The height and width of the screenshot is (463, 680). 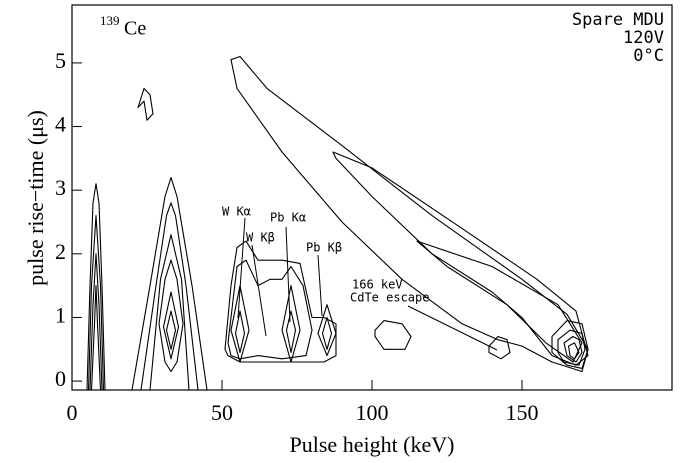 What do you see at coordinates (260, 238) in the screenshot?
I see `annotation: W Kβ` at bounding box center [260, 238].